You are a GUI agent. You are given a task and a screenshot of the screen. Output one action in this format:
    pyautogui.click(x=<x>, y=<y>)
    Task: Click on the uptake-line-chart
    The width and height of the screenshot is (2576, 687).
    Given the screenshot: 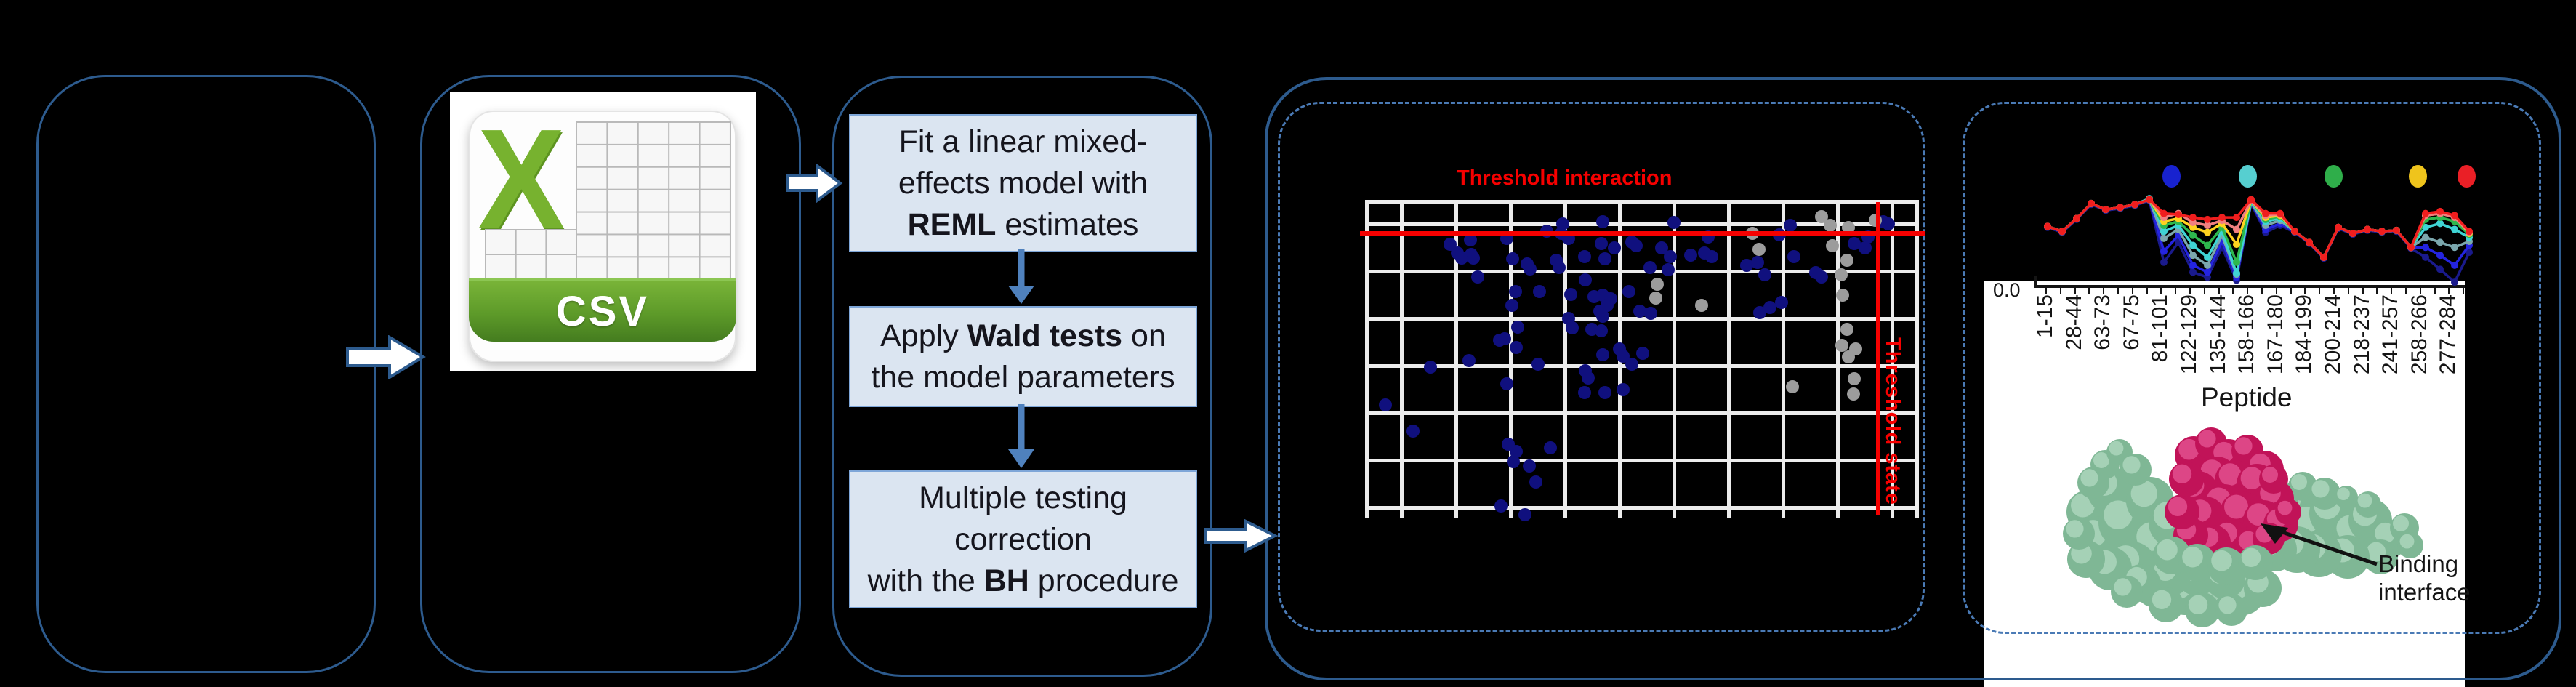 What is the action you would take?
    pyautogui.click(x=2258, y=240)
    